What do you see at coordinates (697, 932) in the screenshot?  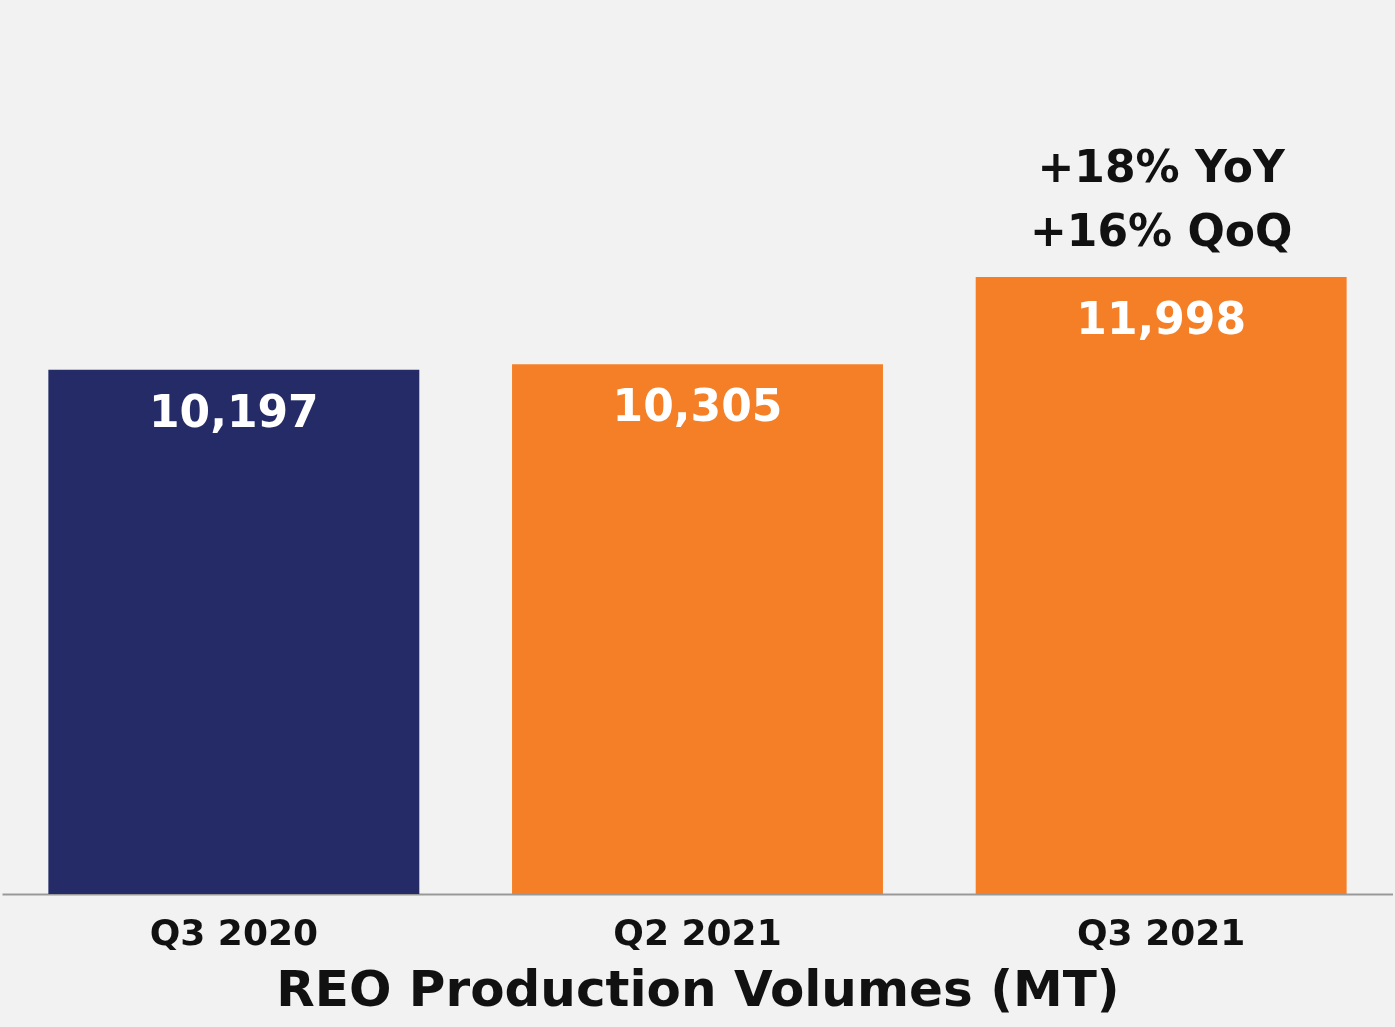 I see `x-tick-label: Q2 2021` at bounding box center [697, 932].